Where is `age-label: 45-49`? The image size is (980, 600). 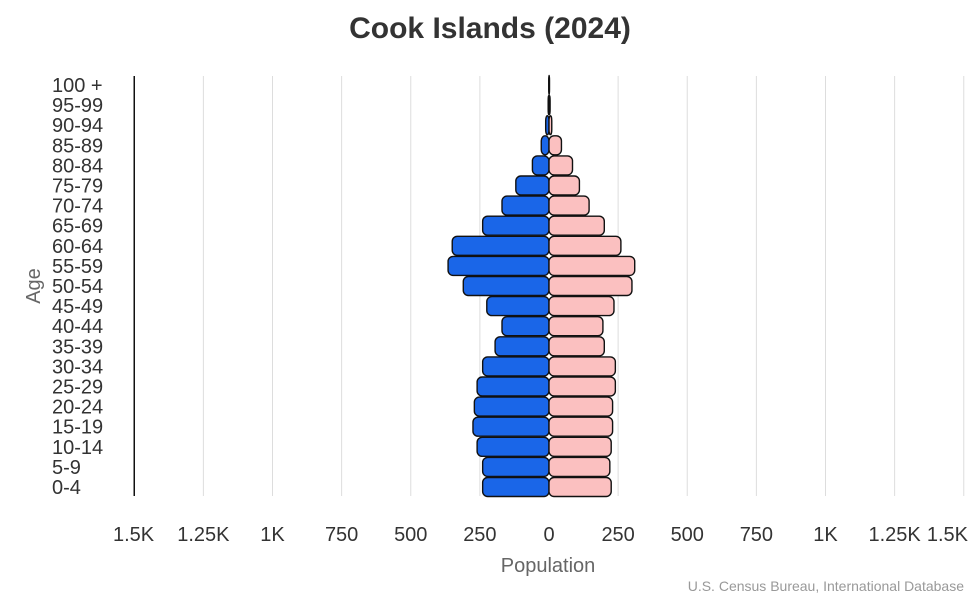 age-label: 45-49 is located at coordinates (77, 307).